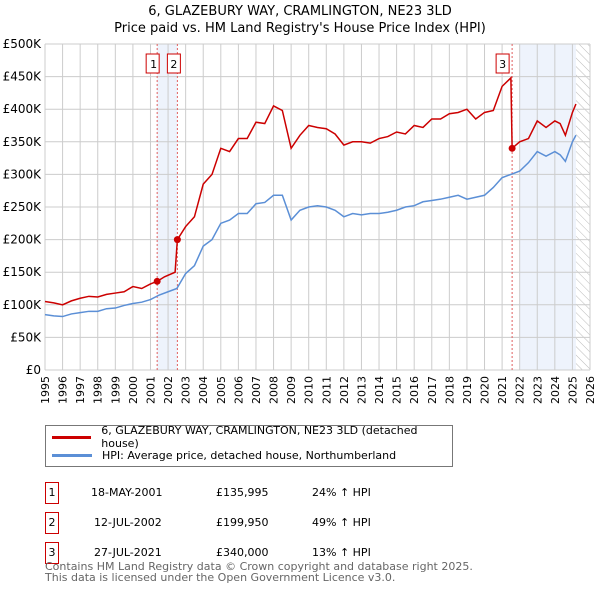 Image resolution: width=600 pixels, height=590 pixels. Describe the element at coordinates (168, 390) in the screenshot. I see `x-tick-label: 2002` at that location.